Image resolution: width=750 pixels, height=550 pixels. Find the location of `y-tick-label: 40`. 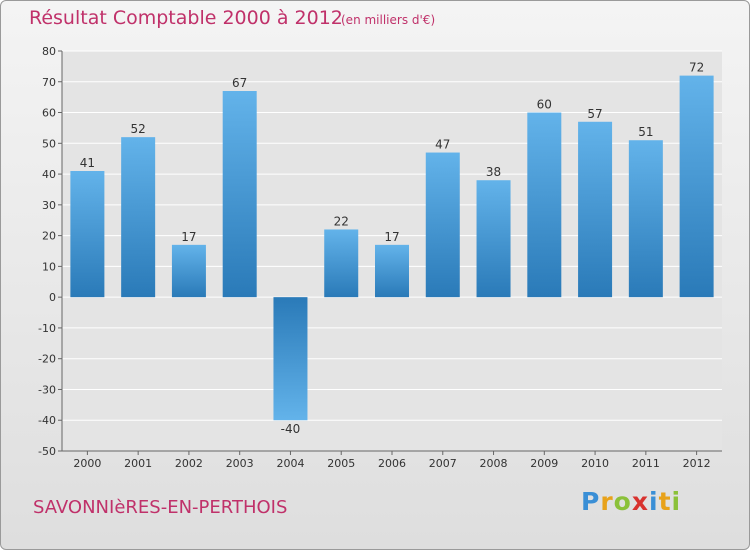

y-tick-label: 40 is located at coordinates (49, 174).